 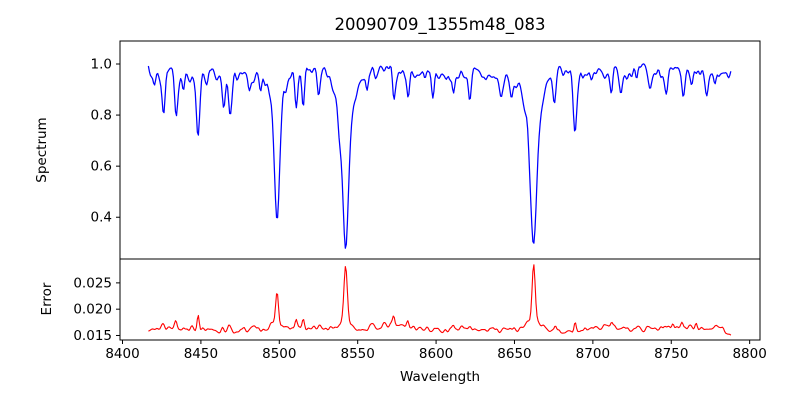 I want to click on x-tick-label: 8550, so click(x=358, y=354).